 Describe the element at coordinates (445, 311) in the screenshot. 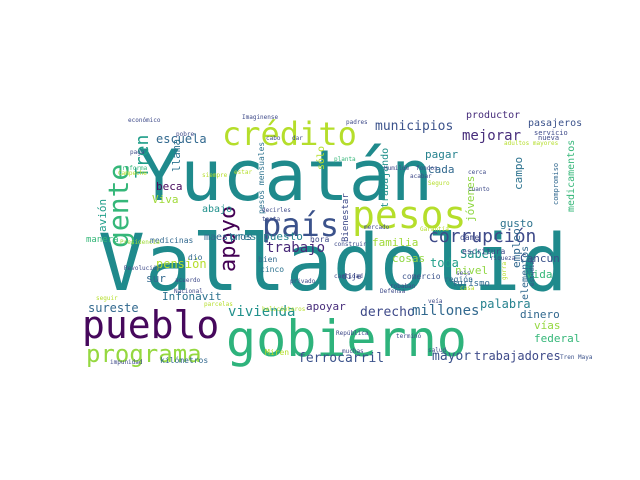

I see `cloud-word: millones` at that location.